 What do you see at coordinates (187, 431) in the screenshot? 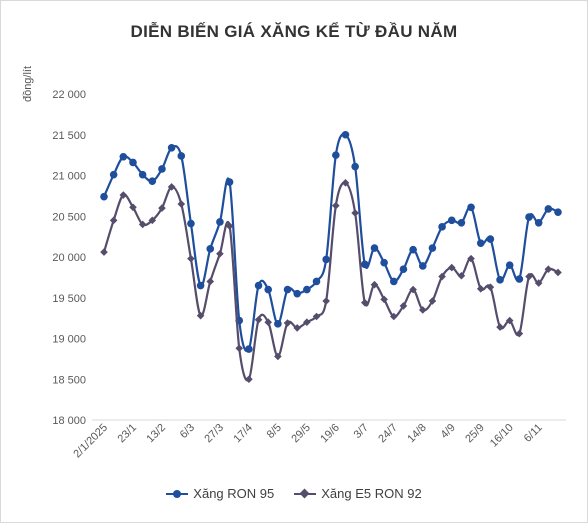
I see `x-tick-label: 6/3` at bounding box center [187, 431].